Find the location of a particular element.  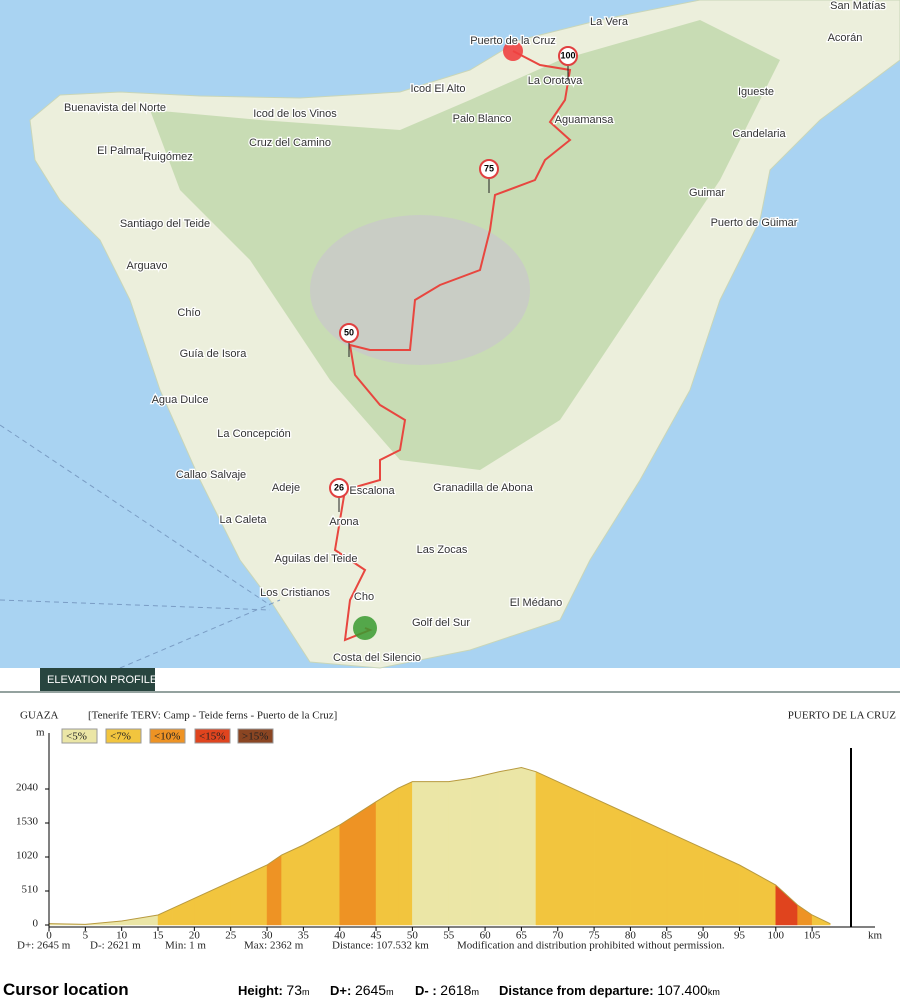

x-tick-label: 5 is located at coordinates (86, 936).